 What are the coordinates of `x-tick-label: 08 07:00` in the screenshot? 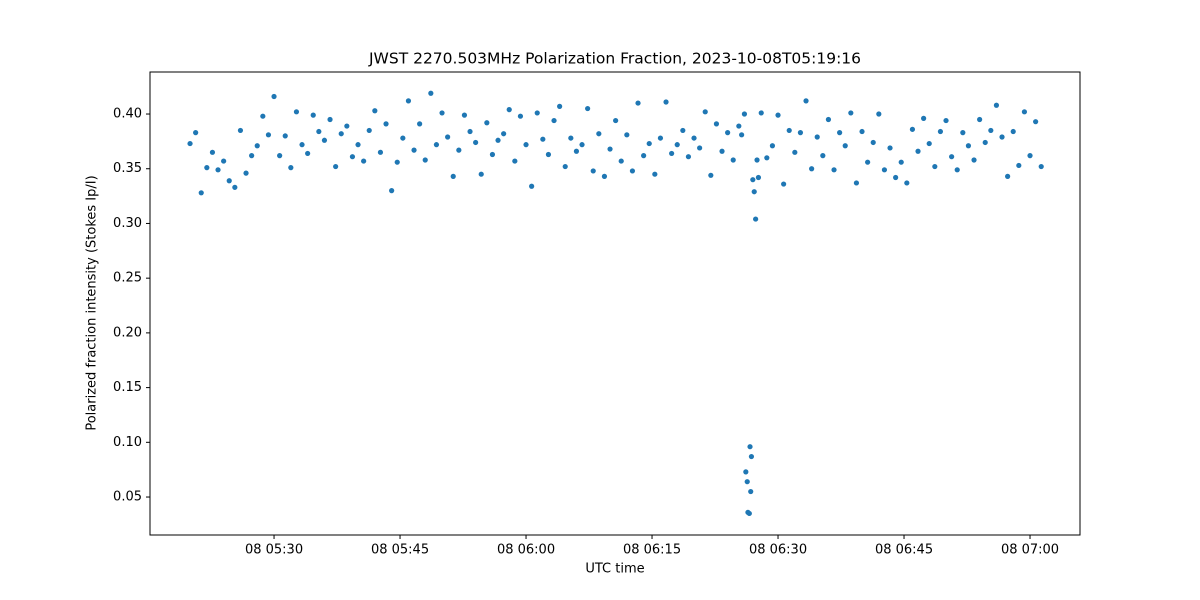 It's located at (1030, 550).